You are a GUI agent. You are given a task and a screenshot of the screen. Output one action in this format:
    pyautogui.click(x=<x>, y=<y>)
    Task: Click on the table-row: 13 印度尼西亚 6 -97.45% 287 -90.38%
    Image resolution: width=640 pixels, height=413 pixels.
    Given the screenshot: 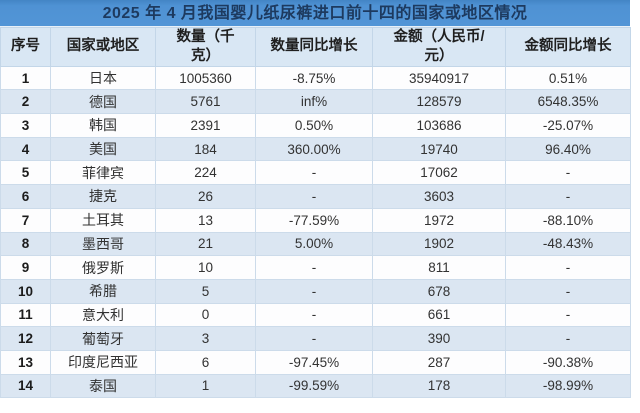 What is the action you would take?
    pyautogui.click(x=315, y=362)
    